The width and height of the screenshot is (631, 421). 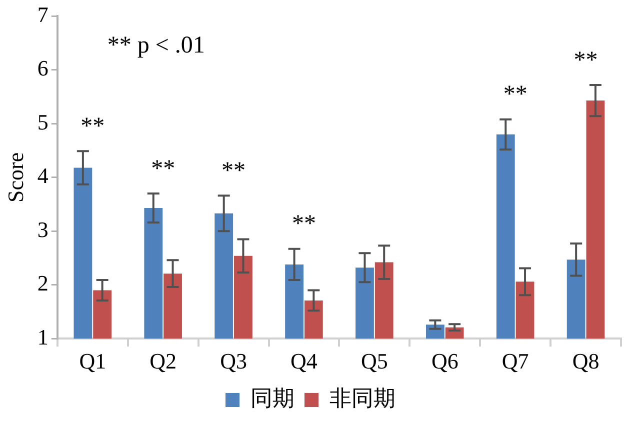 I want to click on x-tick-label: Q8, so click(x=586, y=361).